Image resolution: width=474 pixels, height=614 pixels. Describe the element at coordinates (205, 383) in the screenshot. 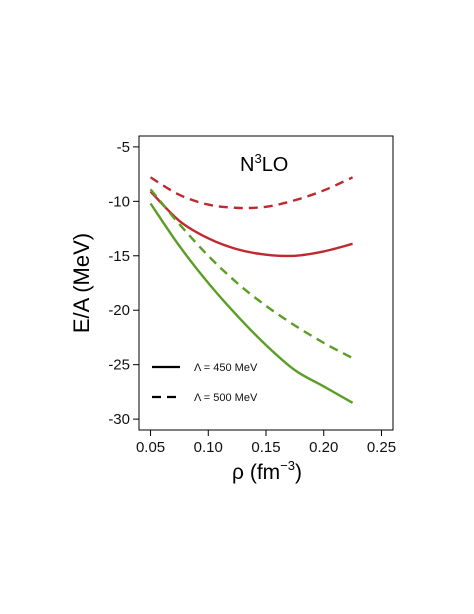

I see `legend: Λ = 450 MeV Λ = 500 MeV` at that location.